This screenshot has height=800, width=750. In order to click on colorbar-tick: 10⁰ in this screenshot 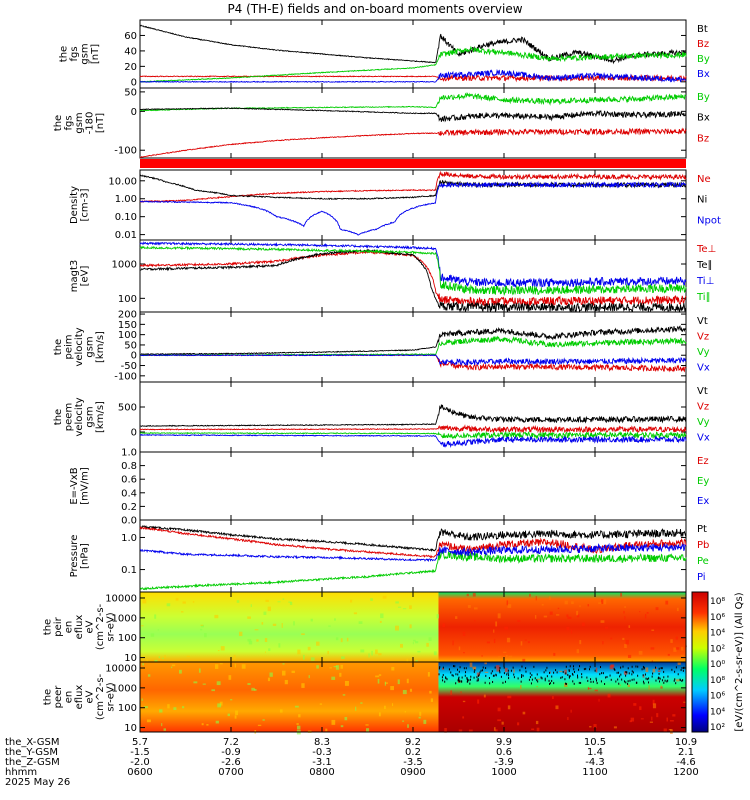, I will do `click(717, 665)`.